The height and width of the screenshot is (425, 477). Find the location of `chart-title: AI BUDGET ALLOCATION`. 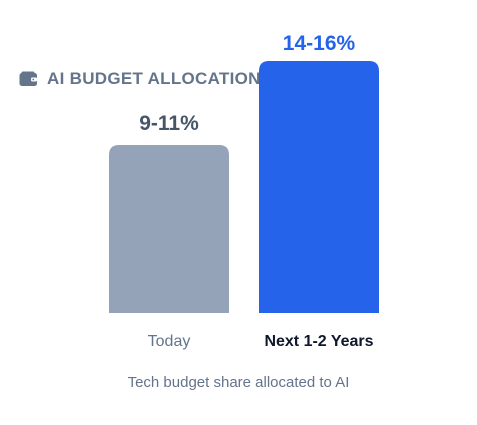

chart-title: AI BUDGET ALLOCATION is located at coordinates (154, 78).